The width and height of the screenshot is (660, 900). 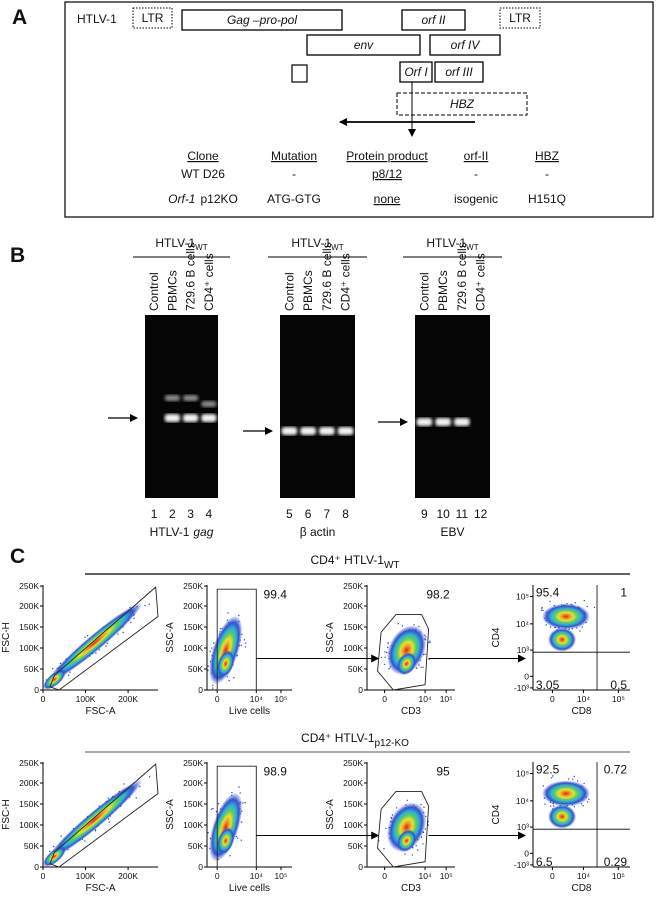 I want to click on gel-name: EBV, so click(x=452, y=532).